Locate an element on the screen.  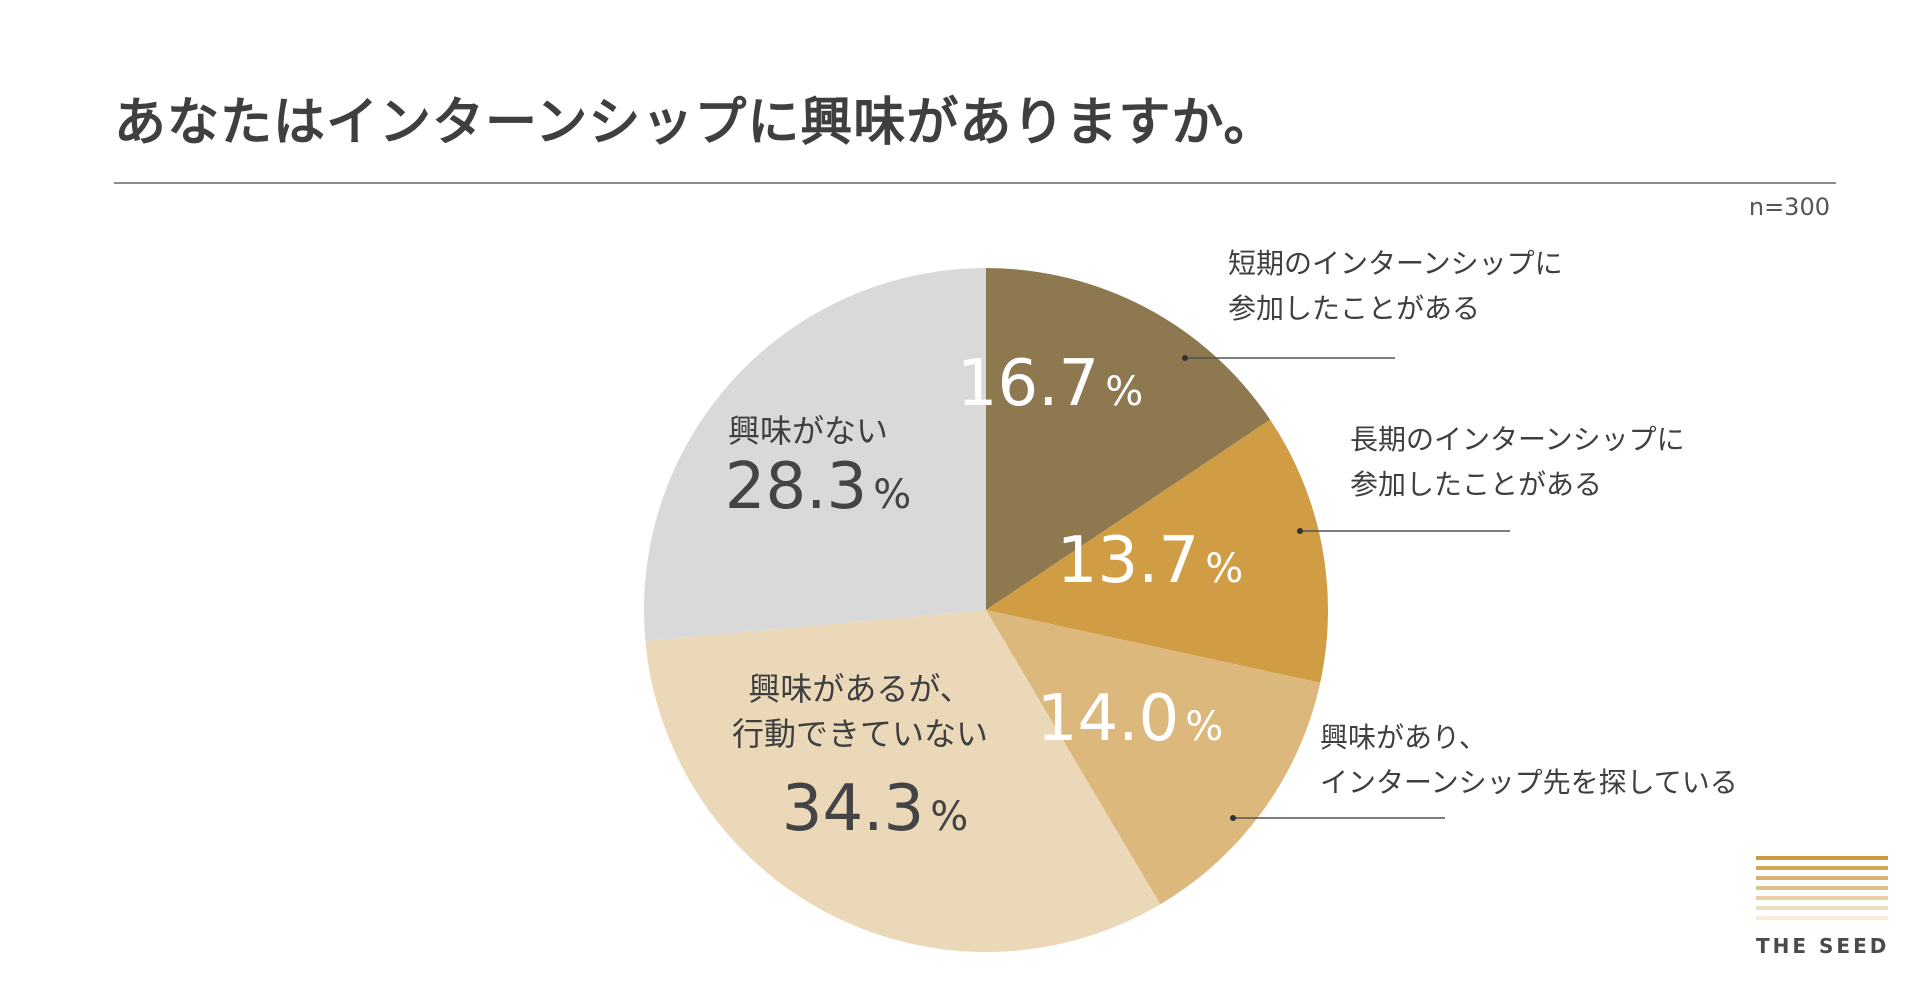
slice-value-number: 16.7 is located at coordinates (1028, 384).